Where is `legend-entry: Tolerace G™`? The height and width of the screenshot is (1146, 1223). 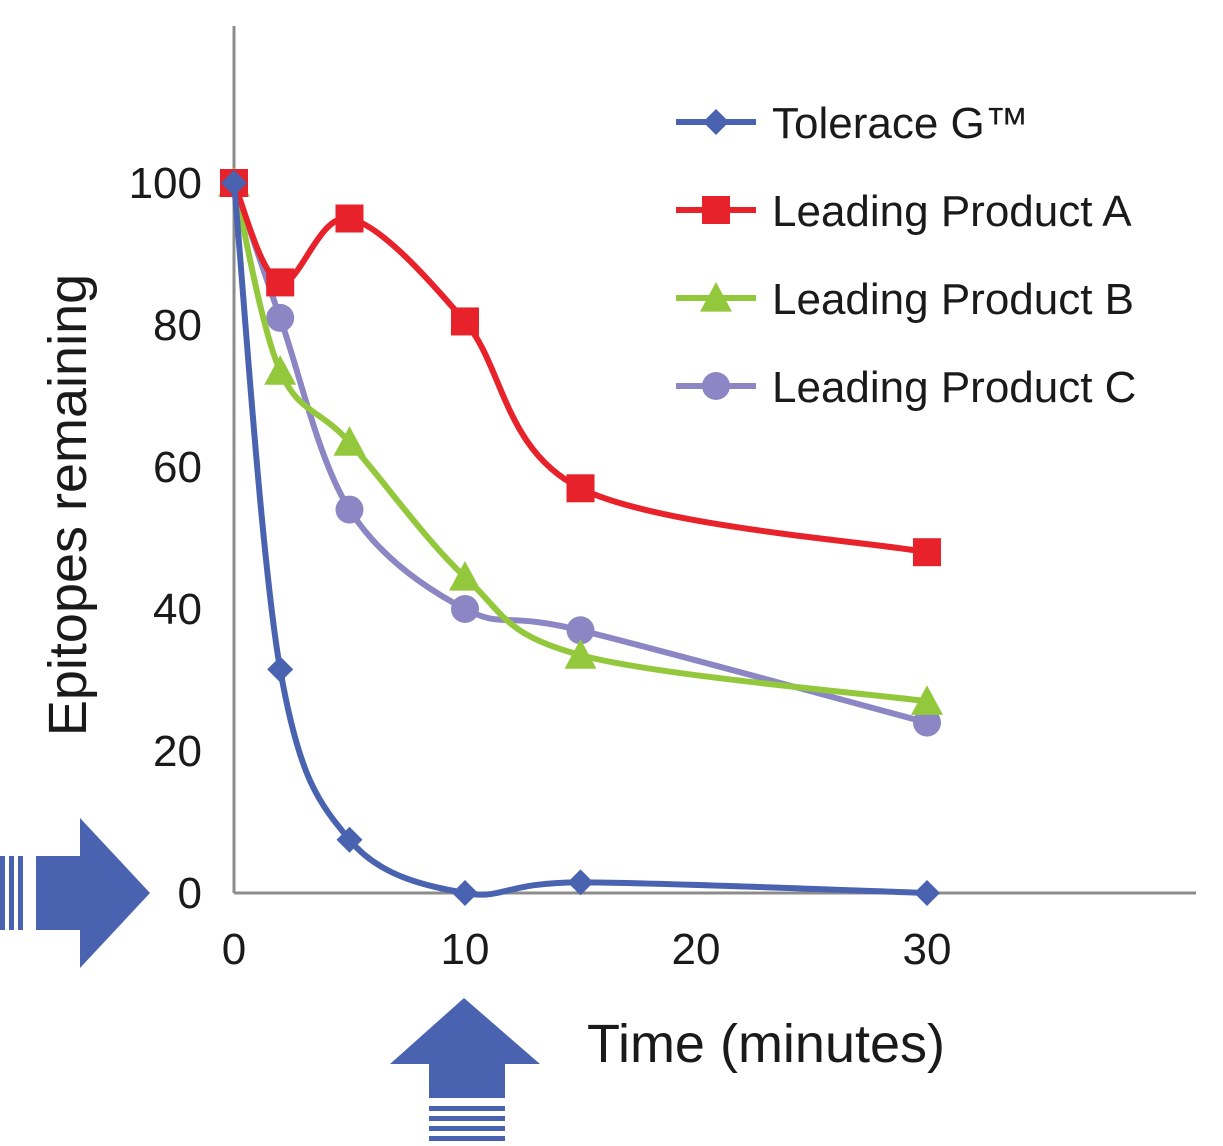
legend-entry: Tolerace G™ is located at coordinates (852, 123).